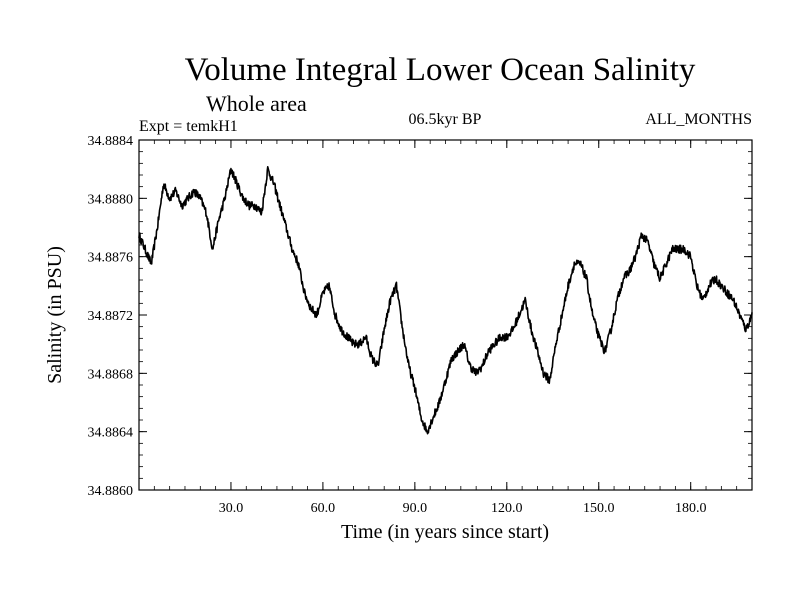 The height and width of the screenshot is (600, 800). I want to click on x-tick-label: 60.0, so click(323, 508).